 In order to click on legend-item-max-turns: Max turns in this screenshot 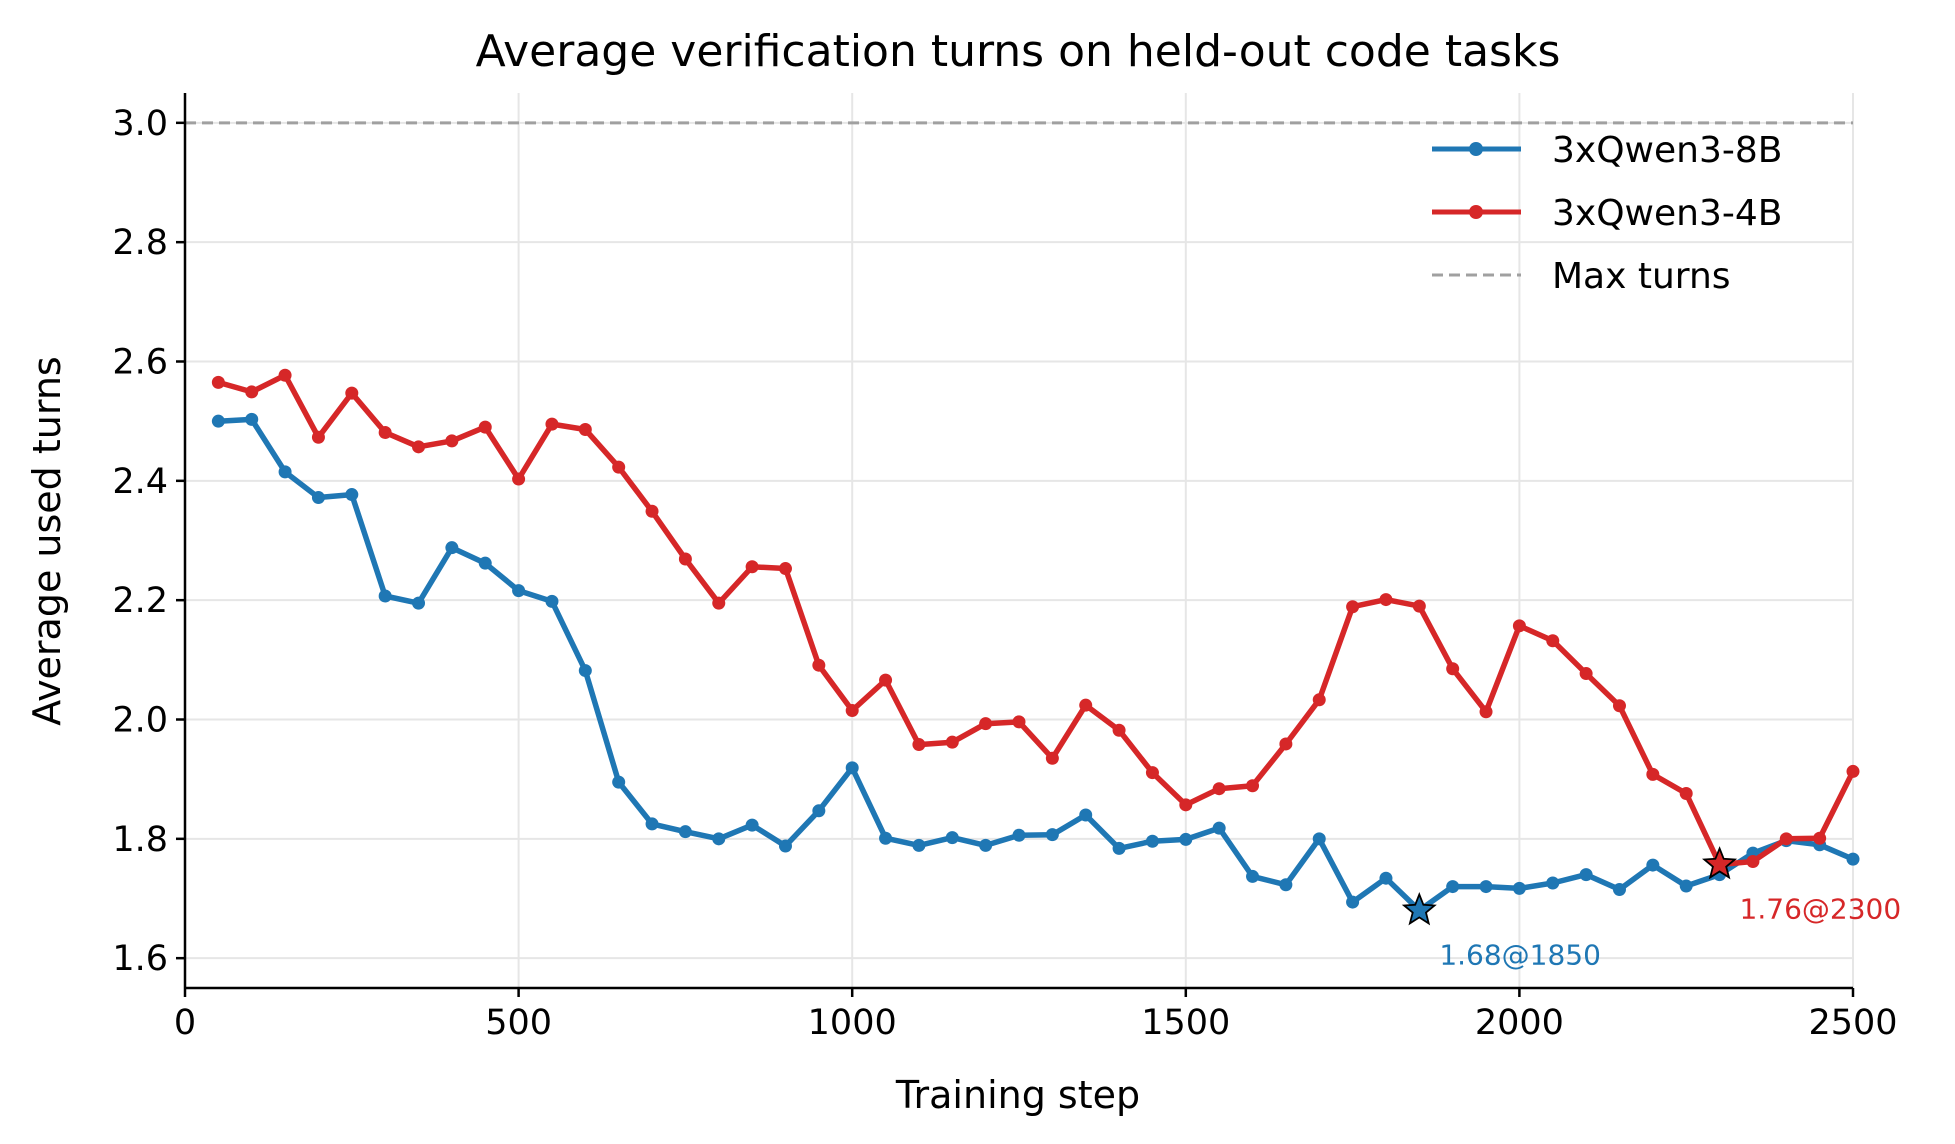, I will do `click(1581, 276)`.